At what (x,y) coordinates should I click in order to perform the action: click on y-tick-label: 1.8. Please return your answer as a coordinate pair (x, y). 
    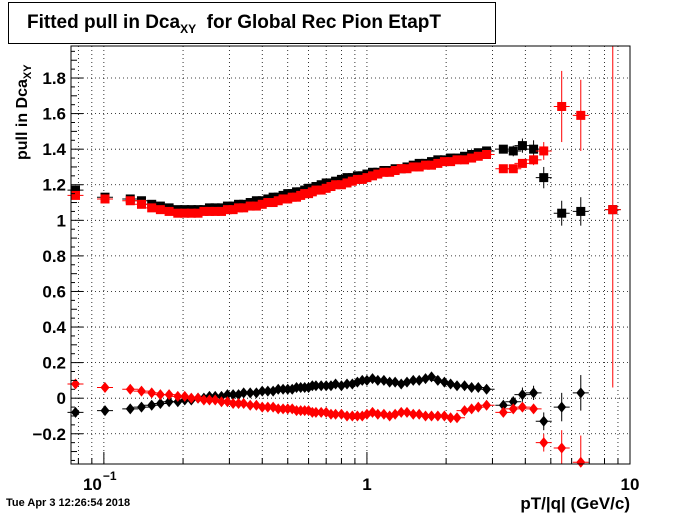
    Looking at the image, I should click on (54, 78).